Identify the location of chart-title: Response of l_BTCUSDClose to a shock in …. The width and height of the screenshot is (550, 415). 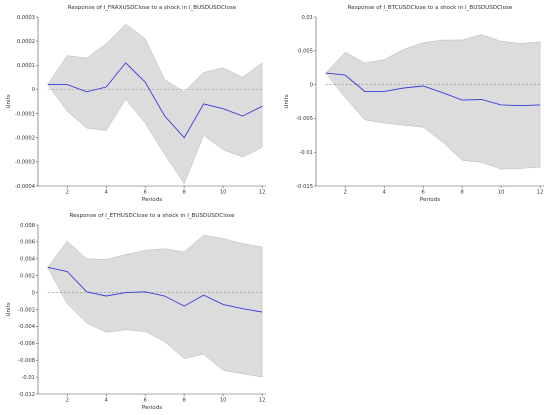
(430, 8).